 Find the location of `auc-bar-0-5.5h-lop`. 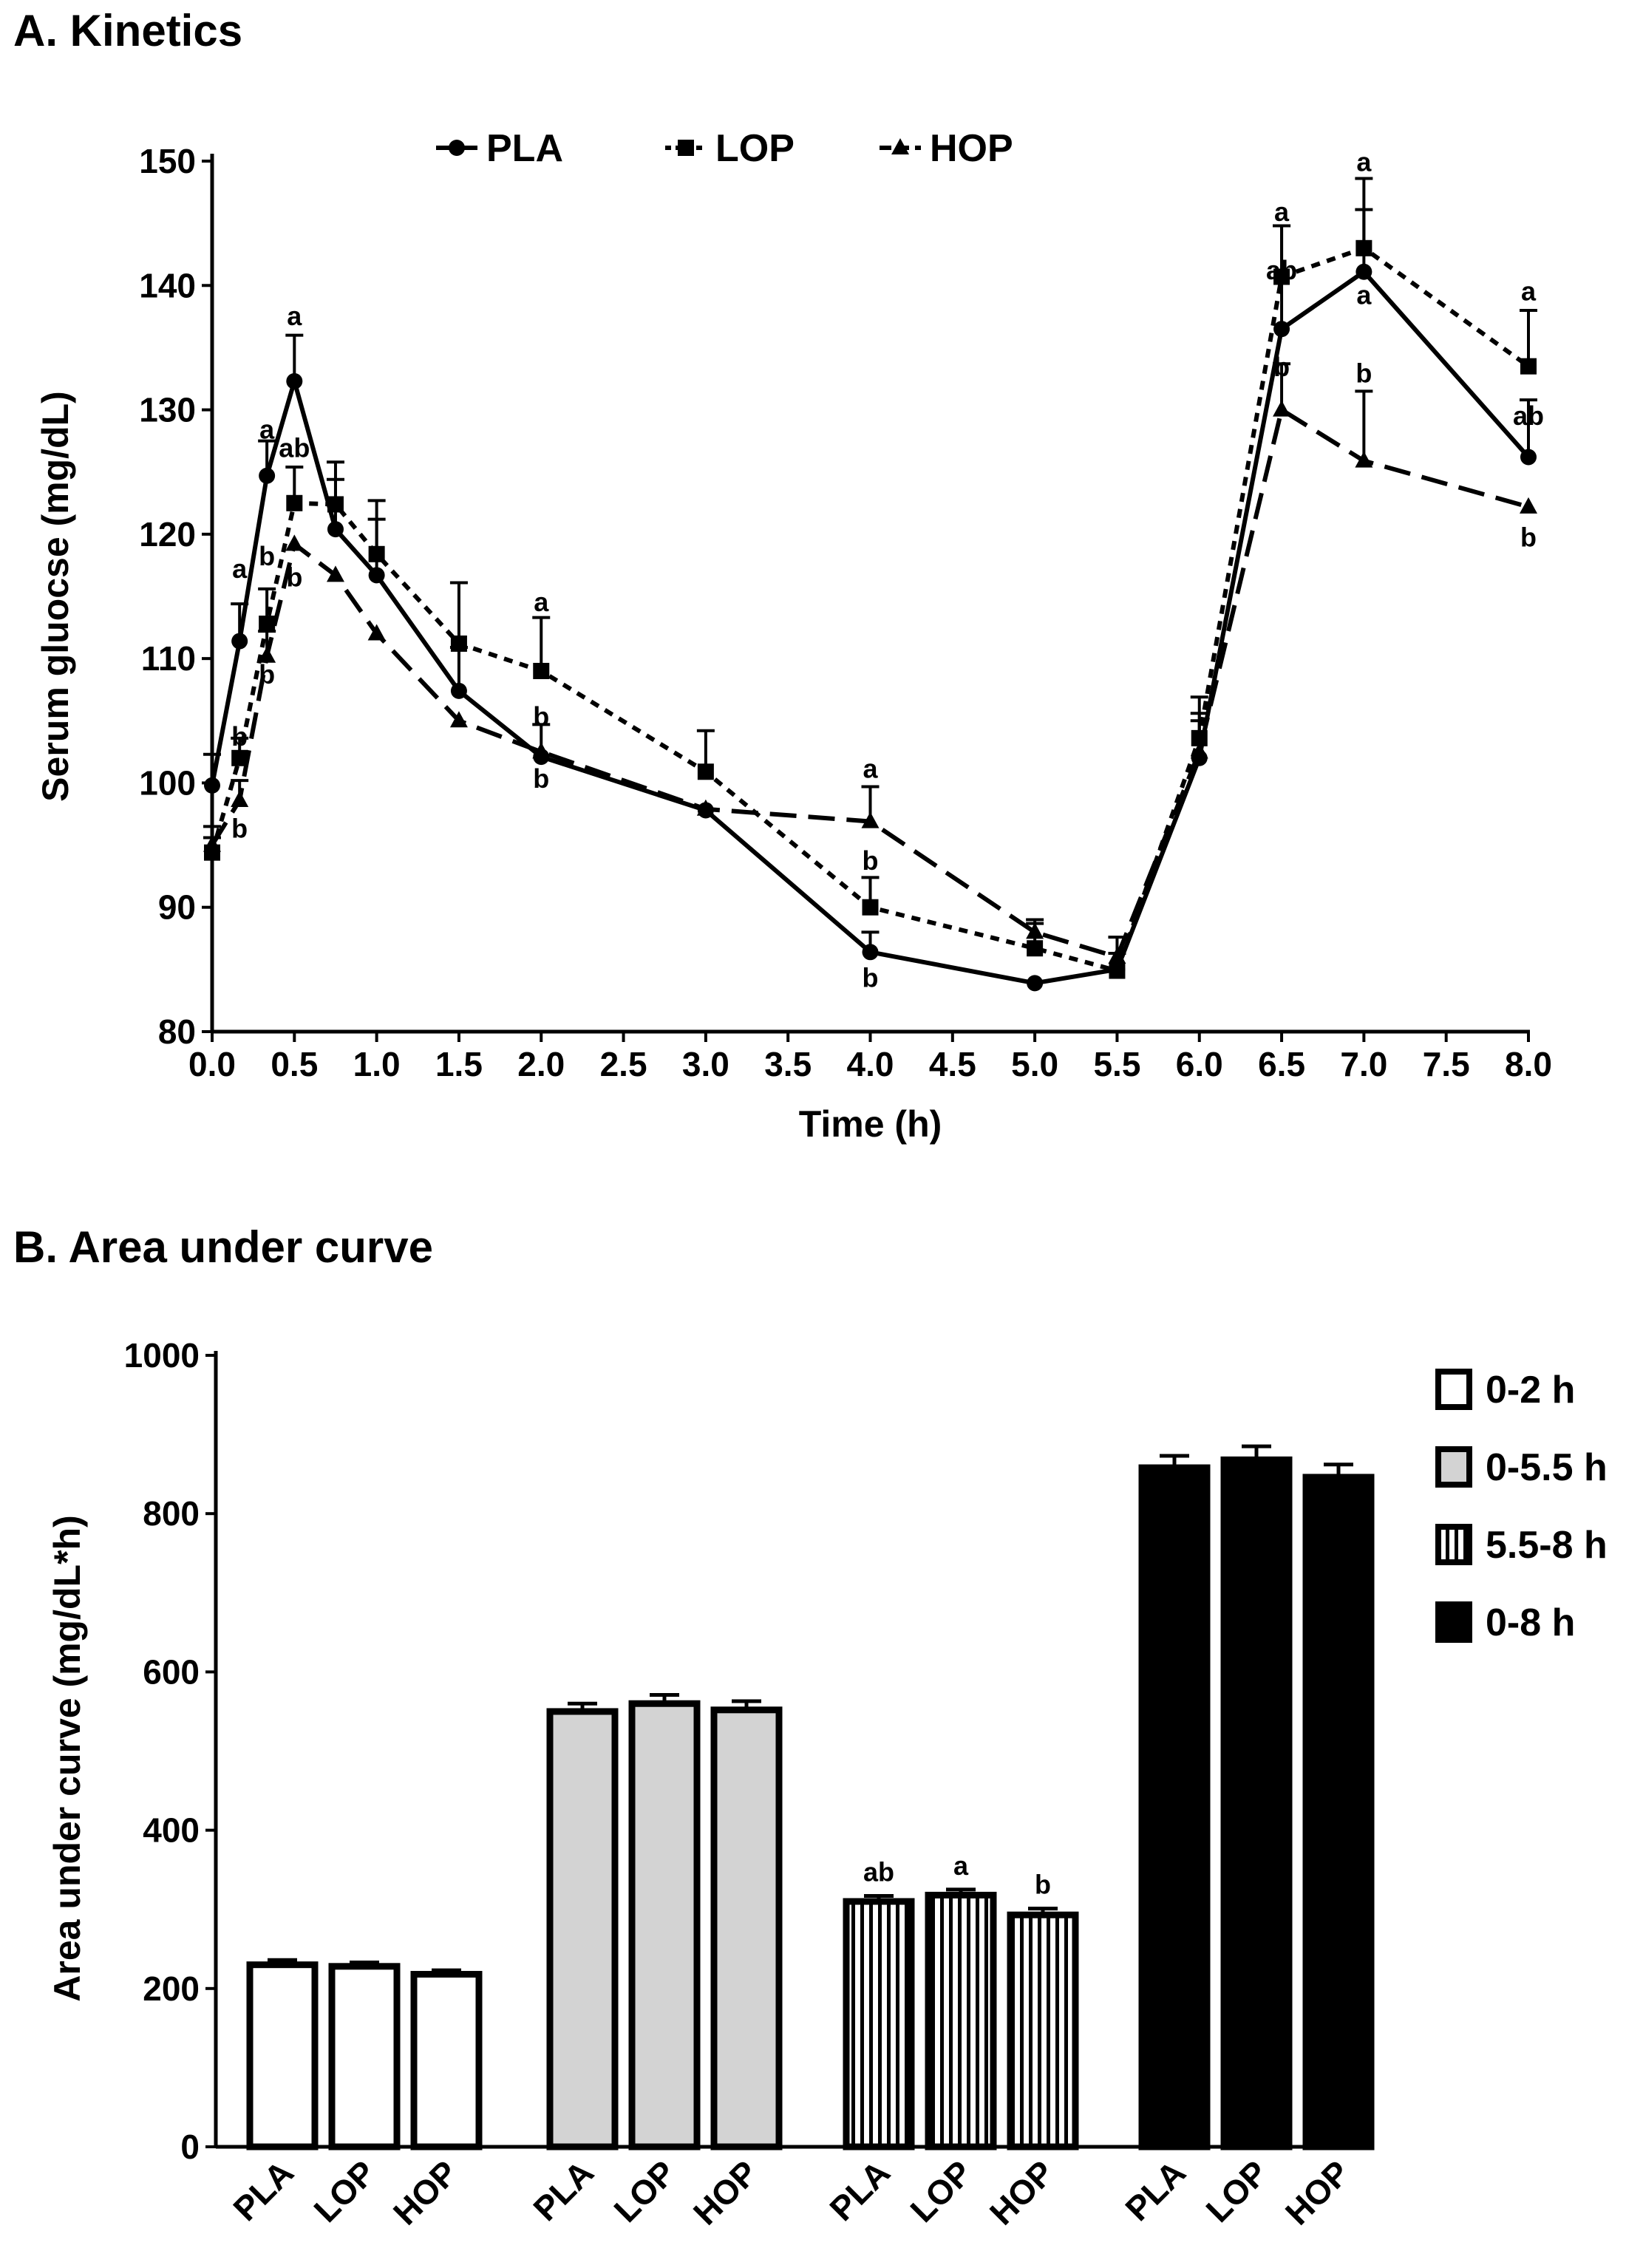

auc-bar-0-5.5h-lop is located at coordinates (664, 1925).